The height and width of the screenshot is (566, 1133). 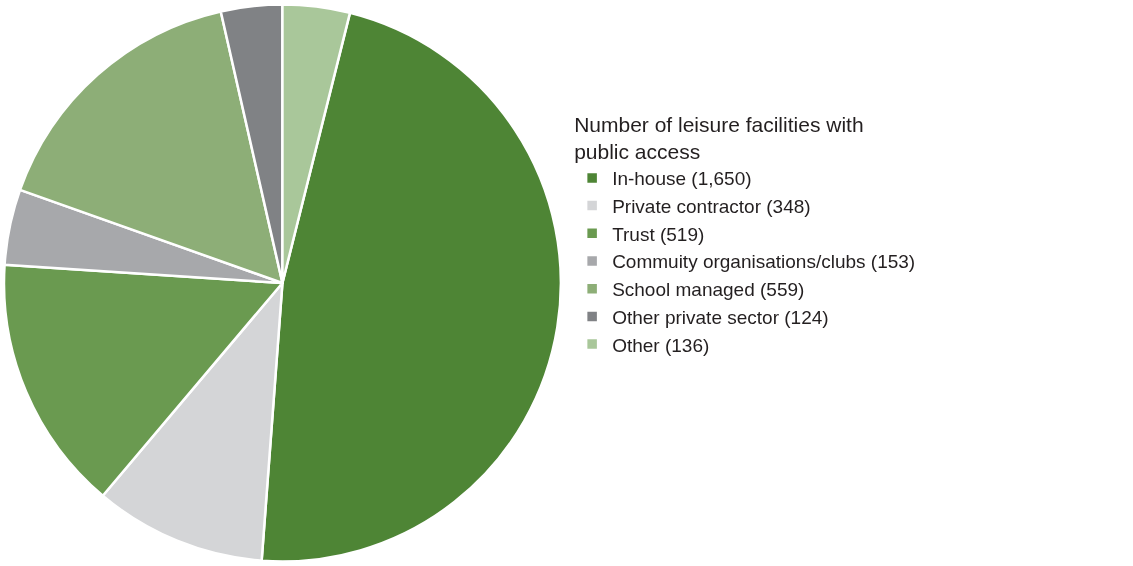 What do you see at coordinates (719, 138) in the screenshot?
I see `legend-title: Number of leisure facilities with public access` at bounding box center [719, 138].